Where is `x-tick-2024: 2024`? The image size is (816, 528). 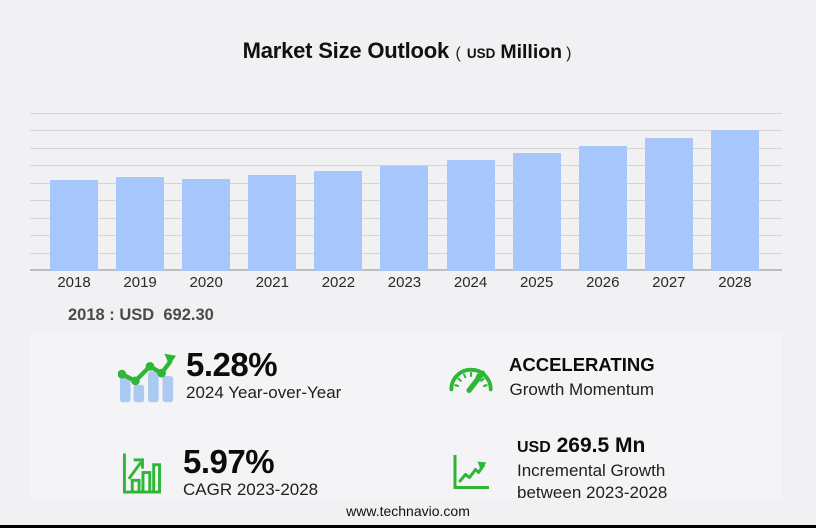 x-tick-2024: 2024 is located at coordinates (470, 282).